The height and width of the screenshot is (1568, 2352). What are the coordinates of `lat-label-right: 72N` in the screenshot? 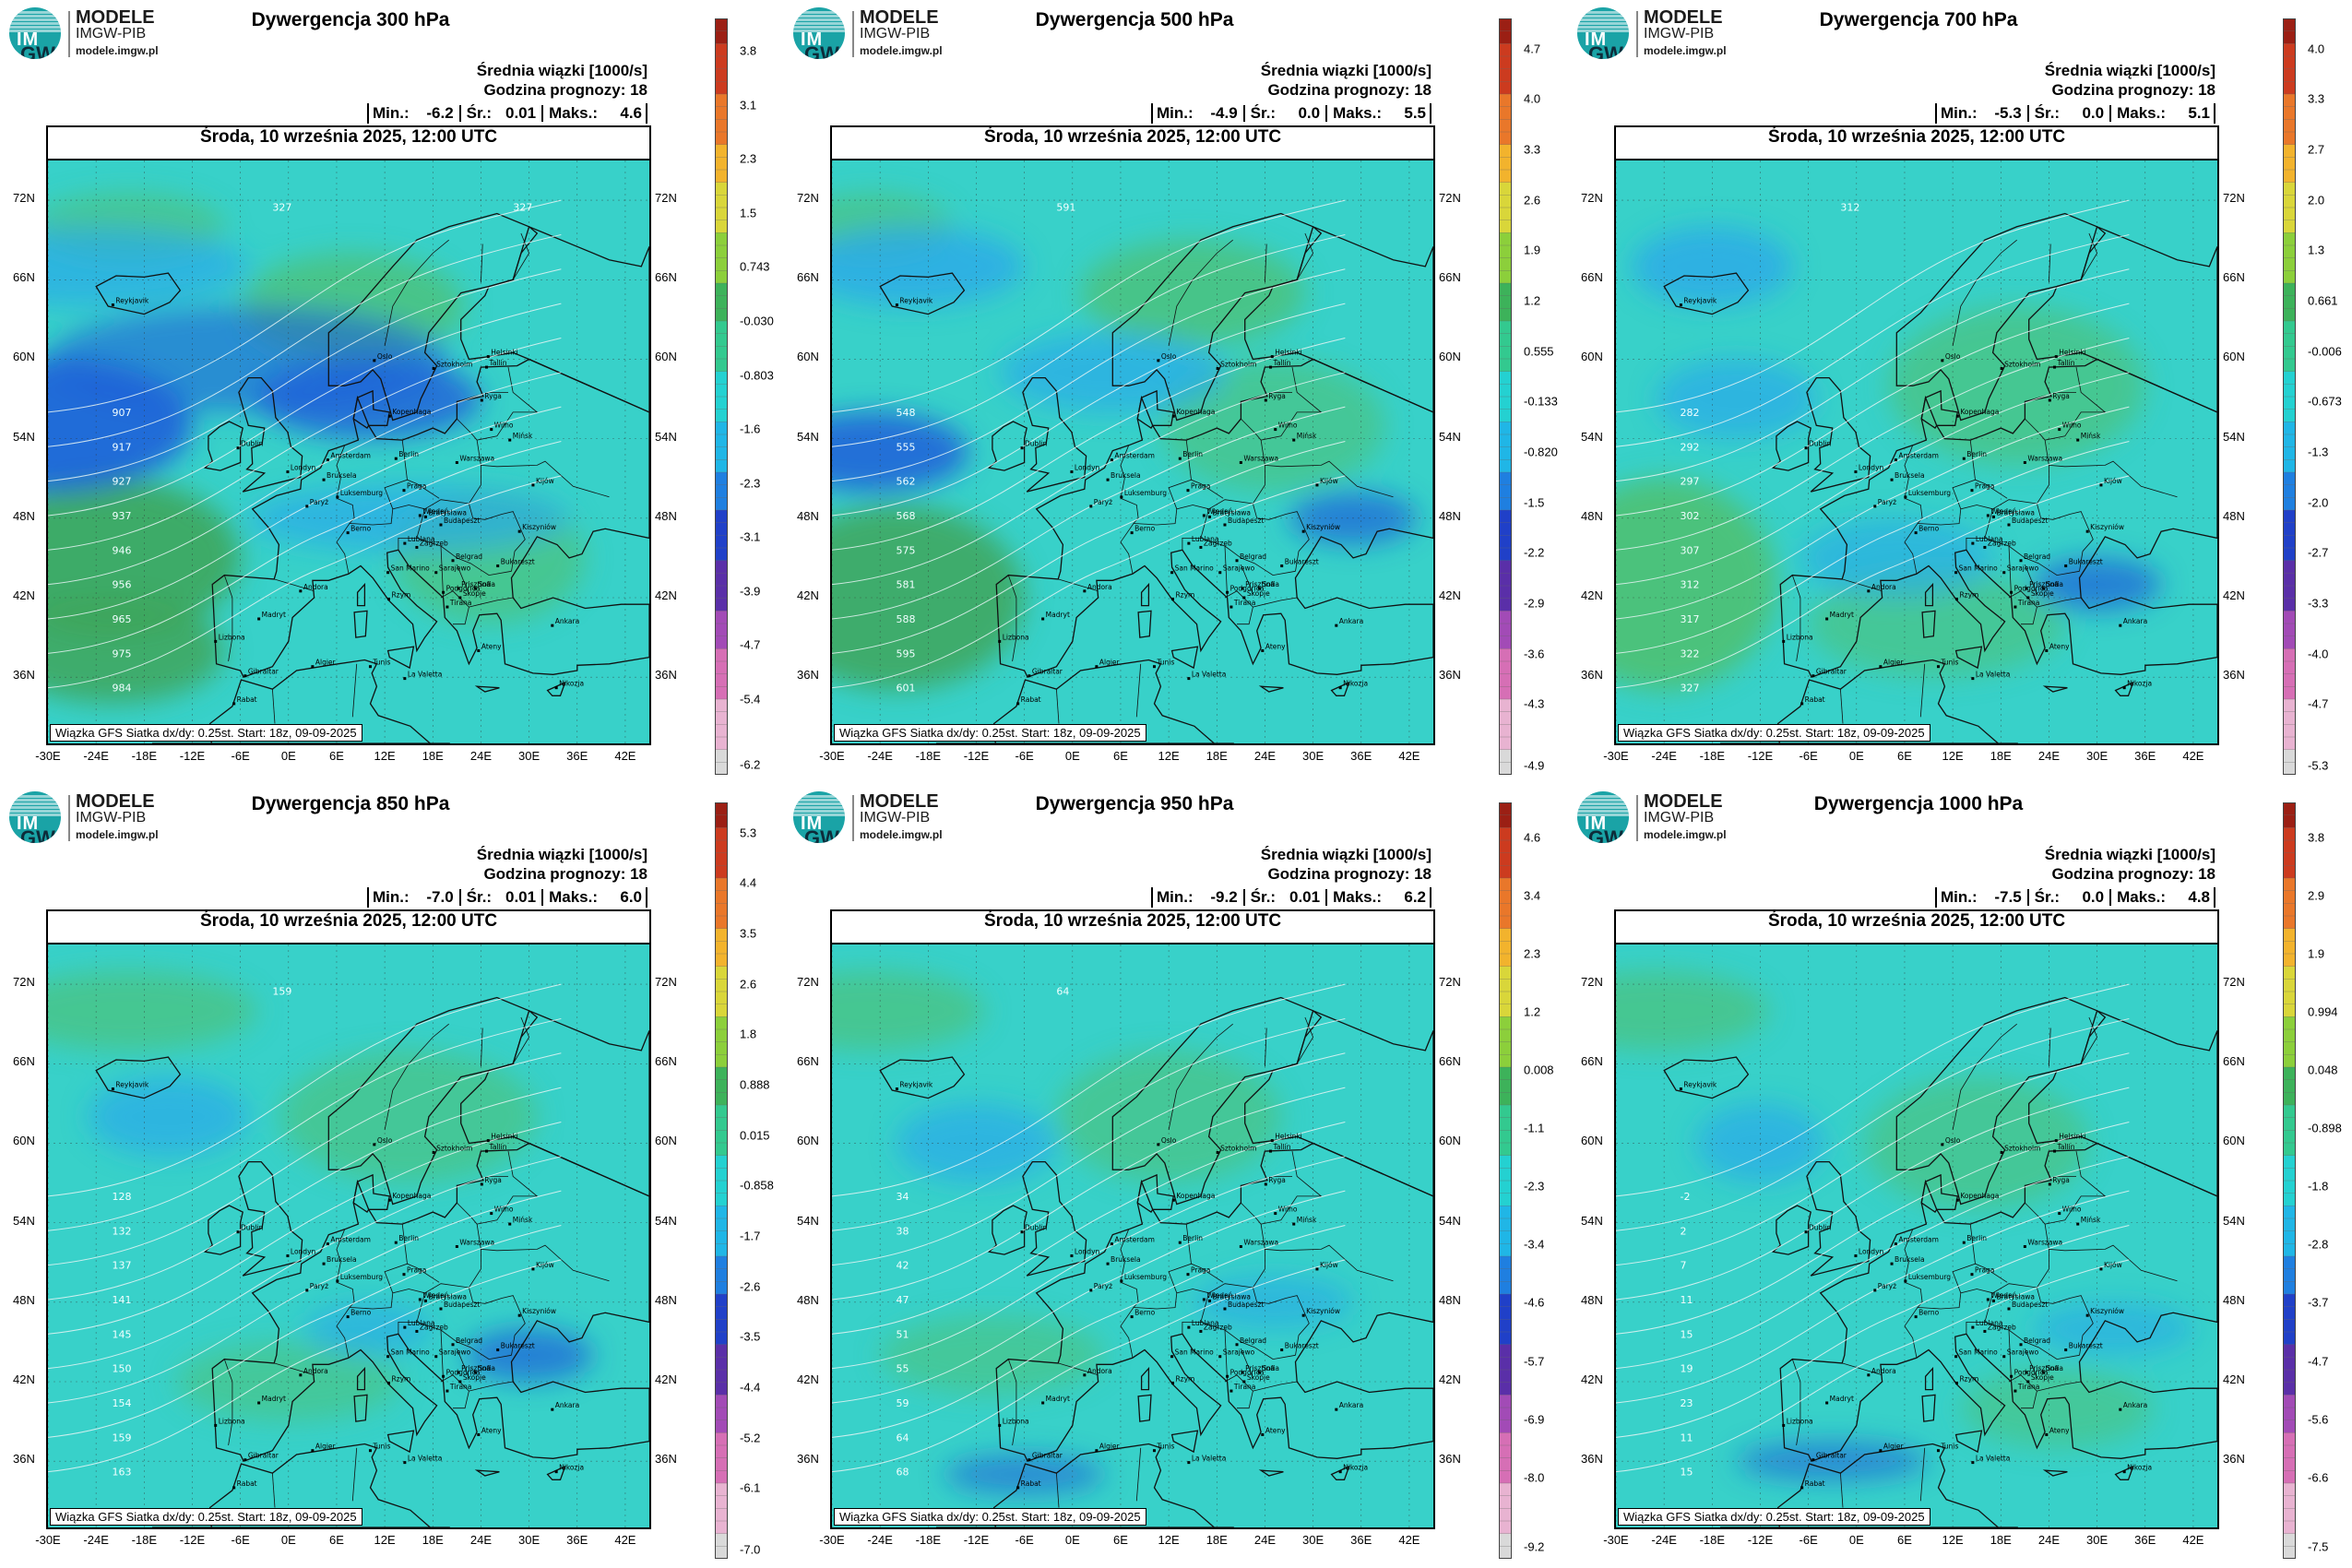 It's located at (2234, 198).